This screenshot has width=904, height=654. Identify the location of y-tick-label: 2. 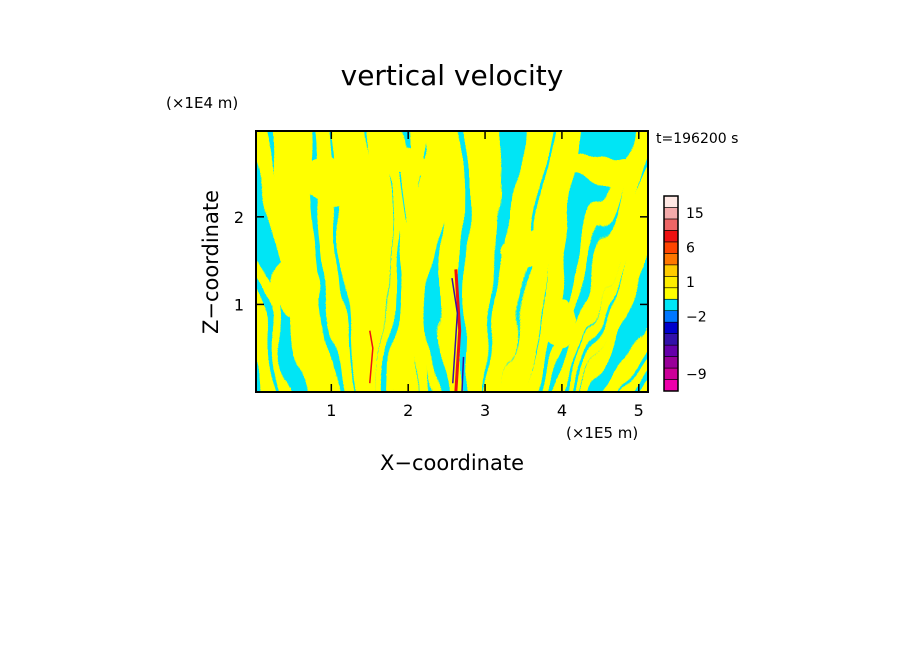
(239, 217).